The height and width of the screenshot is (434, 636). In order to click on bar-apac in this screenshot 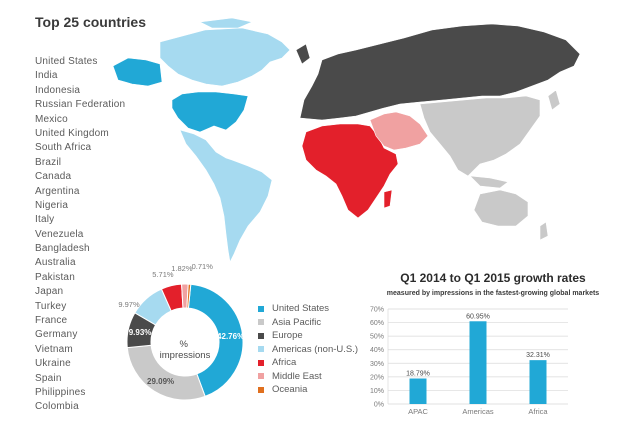, I will do `click(418, 391)`.